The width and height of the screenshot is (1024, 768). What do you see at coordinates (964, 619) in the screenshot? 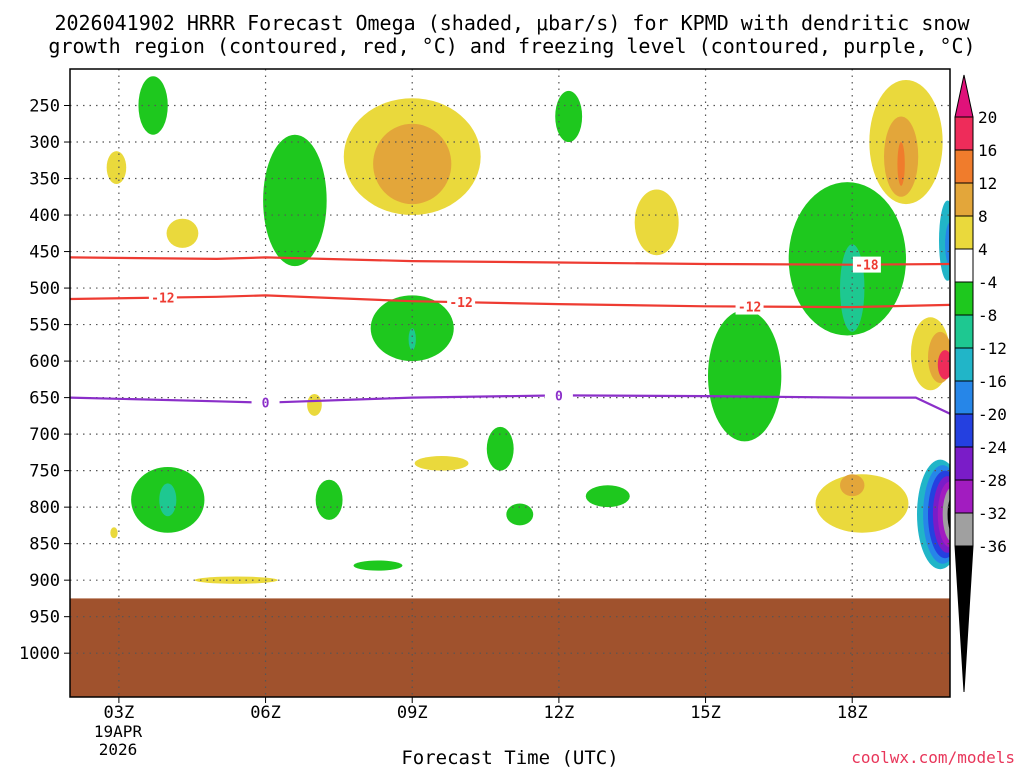
I see `colorbar-bottom-arrow` at bounding box center [964, 619].